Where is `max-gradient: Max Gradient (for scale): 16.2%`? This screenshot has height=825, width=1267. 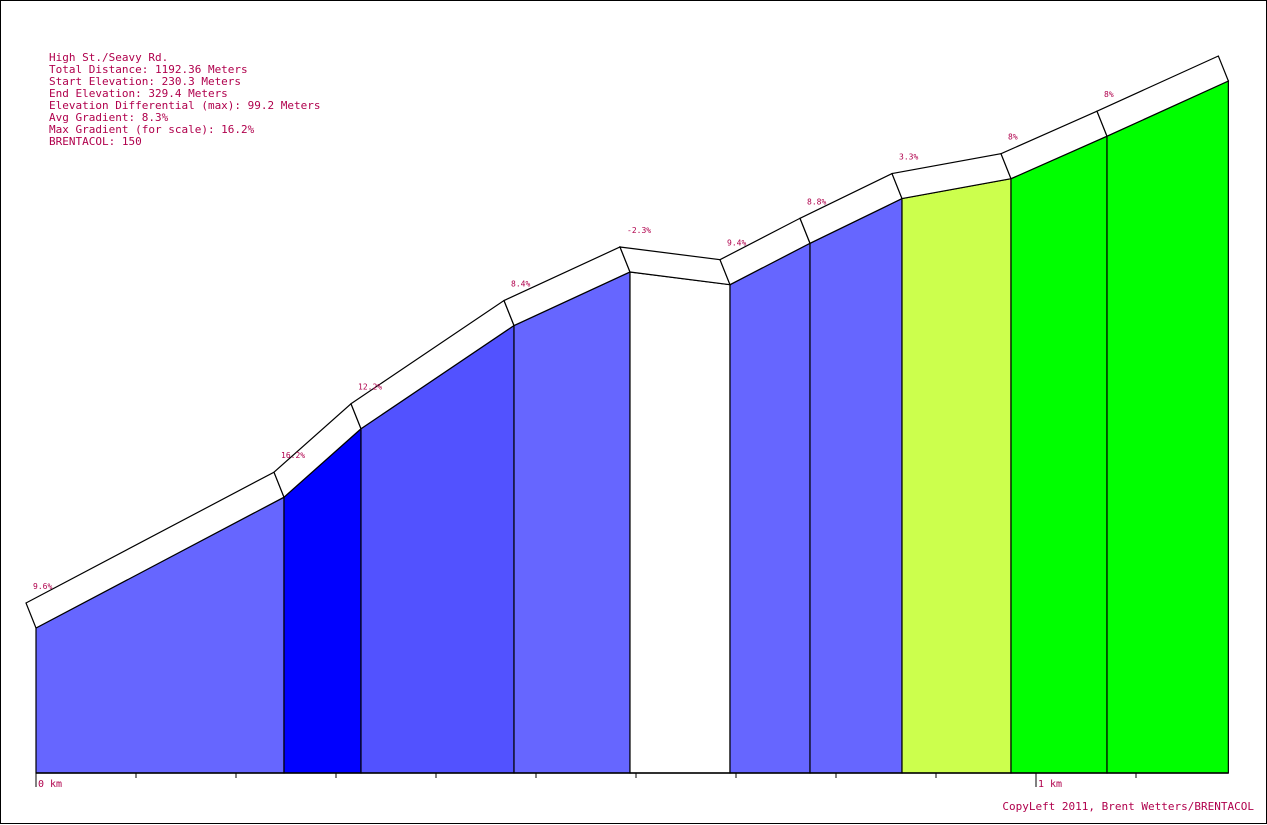
max-gradient: Max Gradient (for scale): 16.2% is located at coordinates (152, 129).